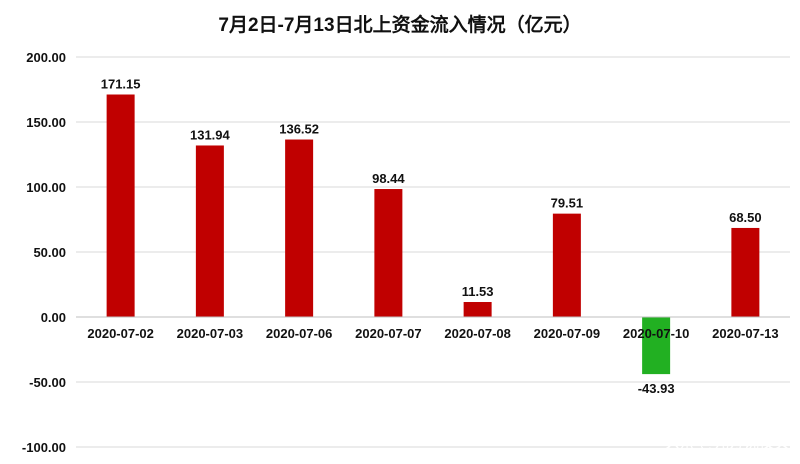 This screenshot has height=464, width=800. Describe the element at coordinates (210, 333) in the screenshot. I see `x-category-label: 2020-07-03` at that location.